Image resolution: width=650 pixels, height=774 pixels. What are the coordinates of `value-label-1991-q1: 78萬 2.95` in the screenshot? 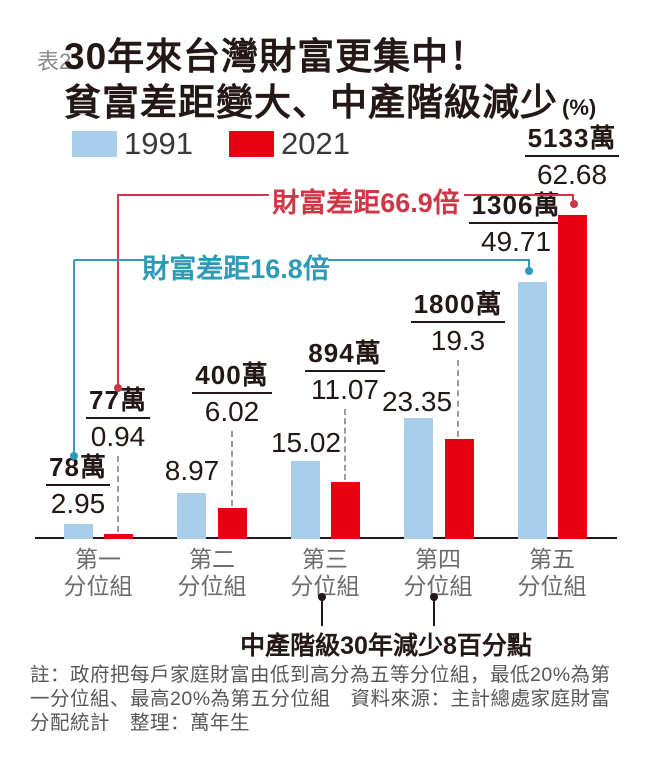 It's located at (78, 486).